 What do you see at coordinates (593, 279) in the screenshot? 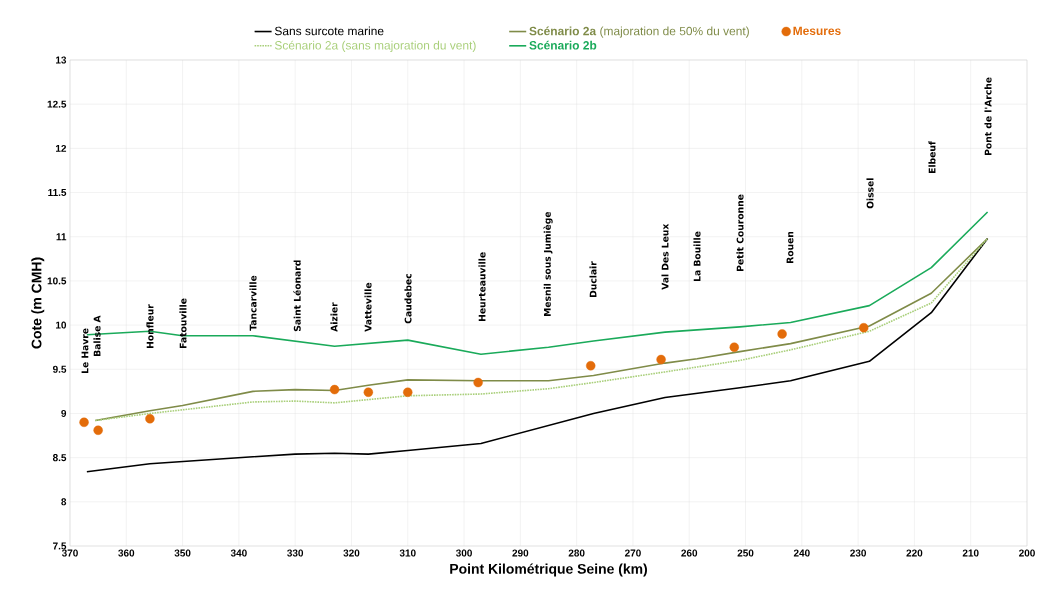
I see `annotation: Duclair` at bounding box center [593, 279].